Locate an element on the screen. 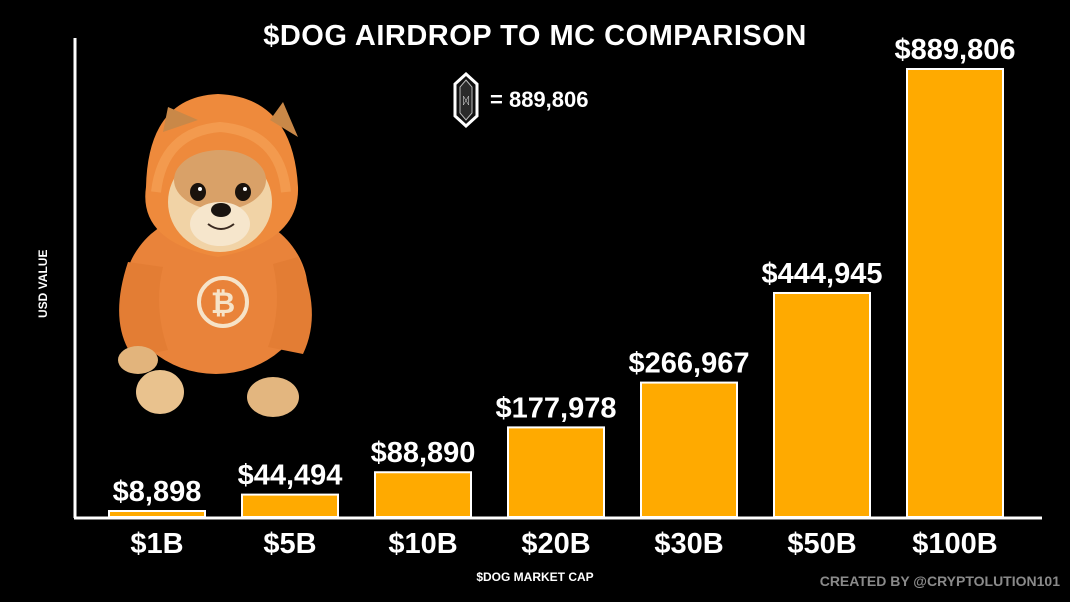  tick-label-group: $1B $5B $10B $20B $30B $50B $100B is located at coordinates (563, 544).